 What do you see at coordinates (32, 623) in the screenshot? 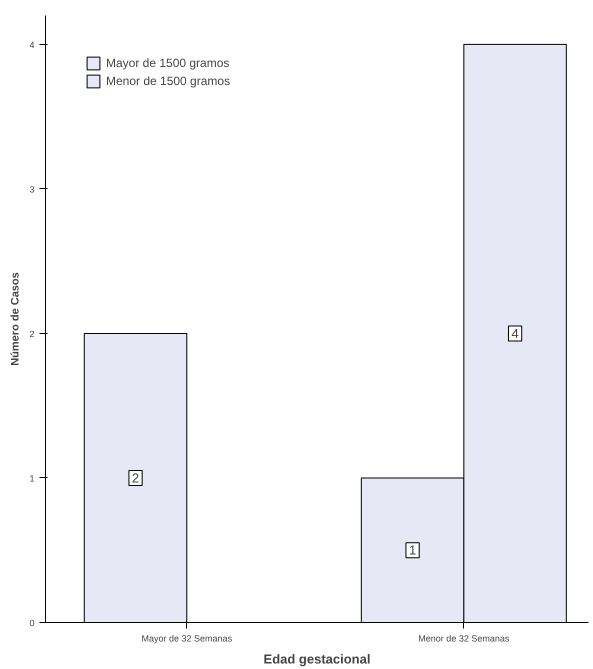
I see `y-tick-label: 0` at bounding box center [32, 623].